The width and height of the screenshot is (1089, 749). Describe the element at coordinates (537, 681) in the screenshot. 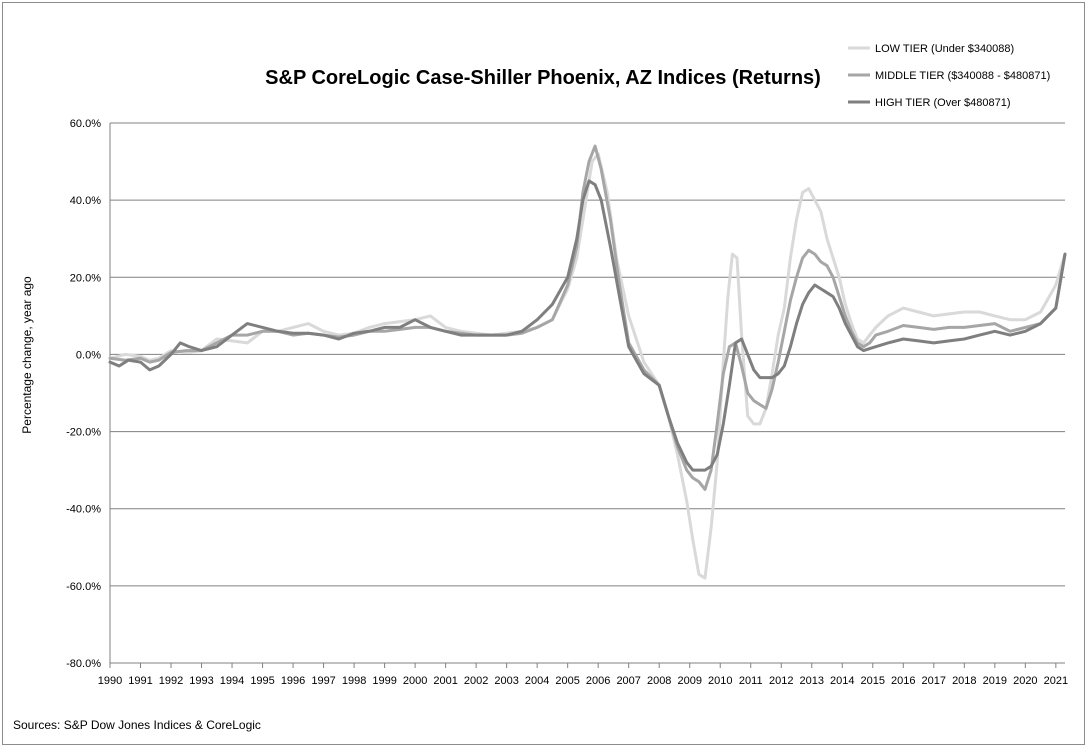

I see `x-tick-label: 2004` at that location.